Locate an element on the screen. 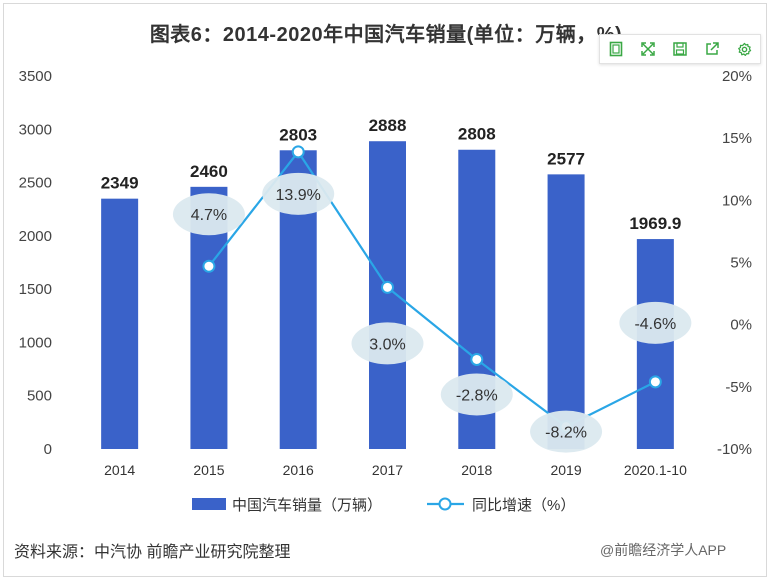 This screenshot has height=581, width=772. save-icon is located at coordinates (680, 49).